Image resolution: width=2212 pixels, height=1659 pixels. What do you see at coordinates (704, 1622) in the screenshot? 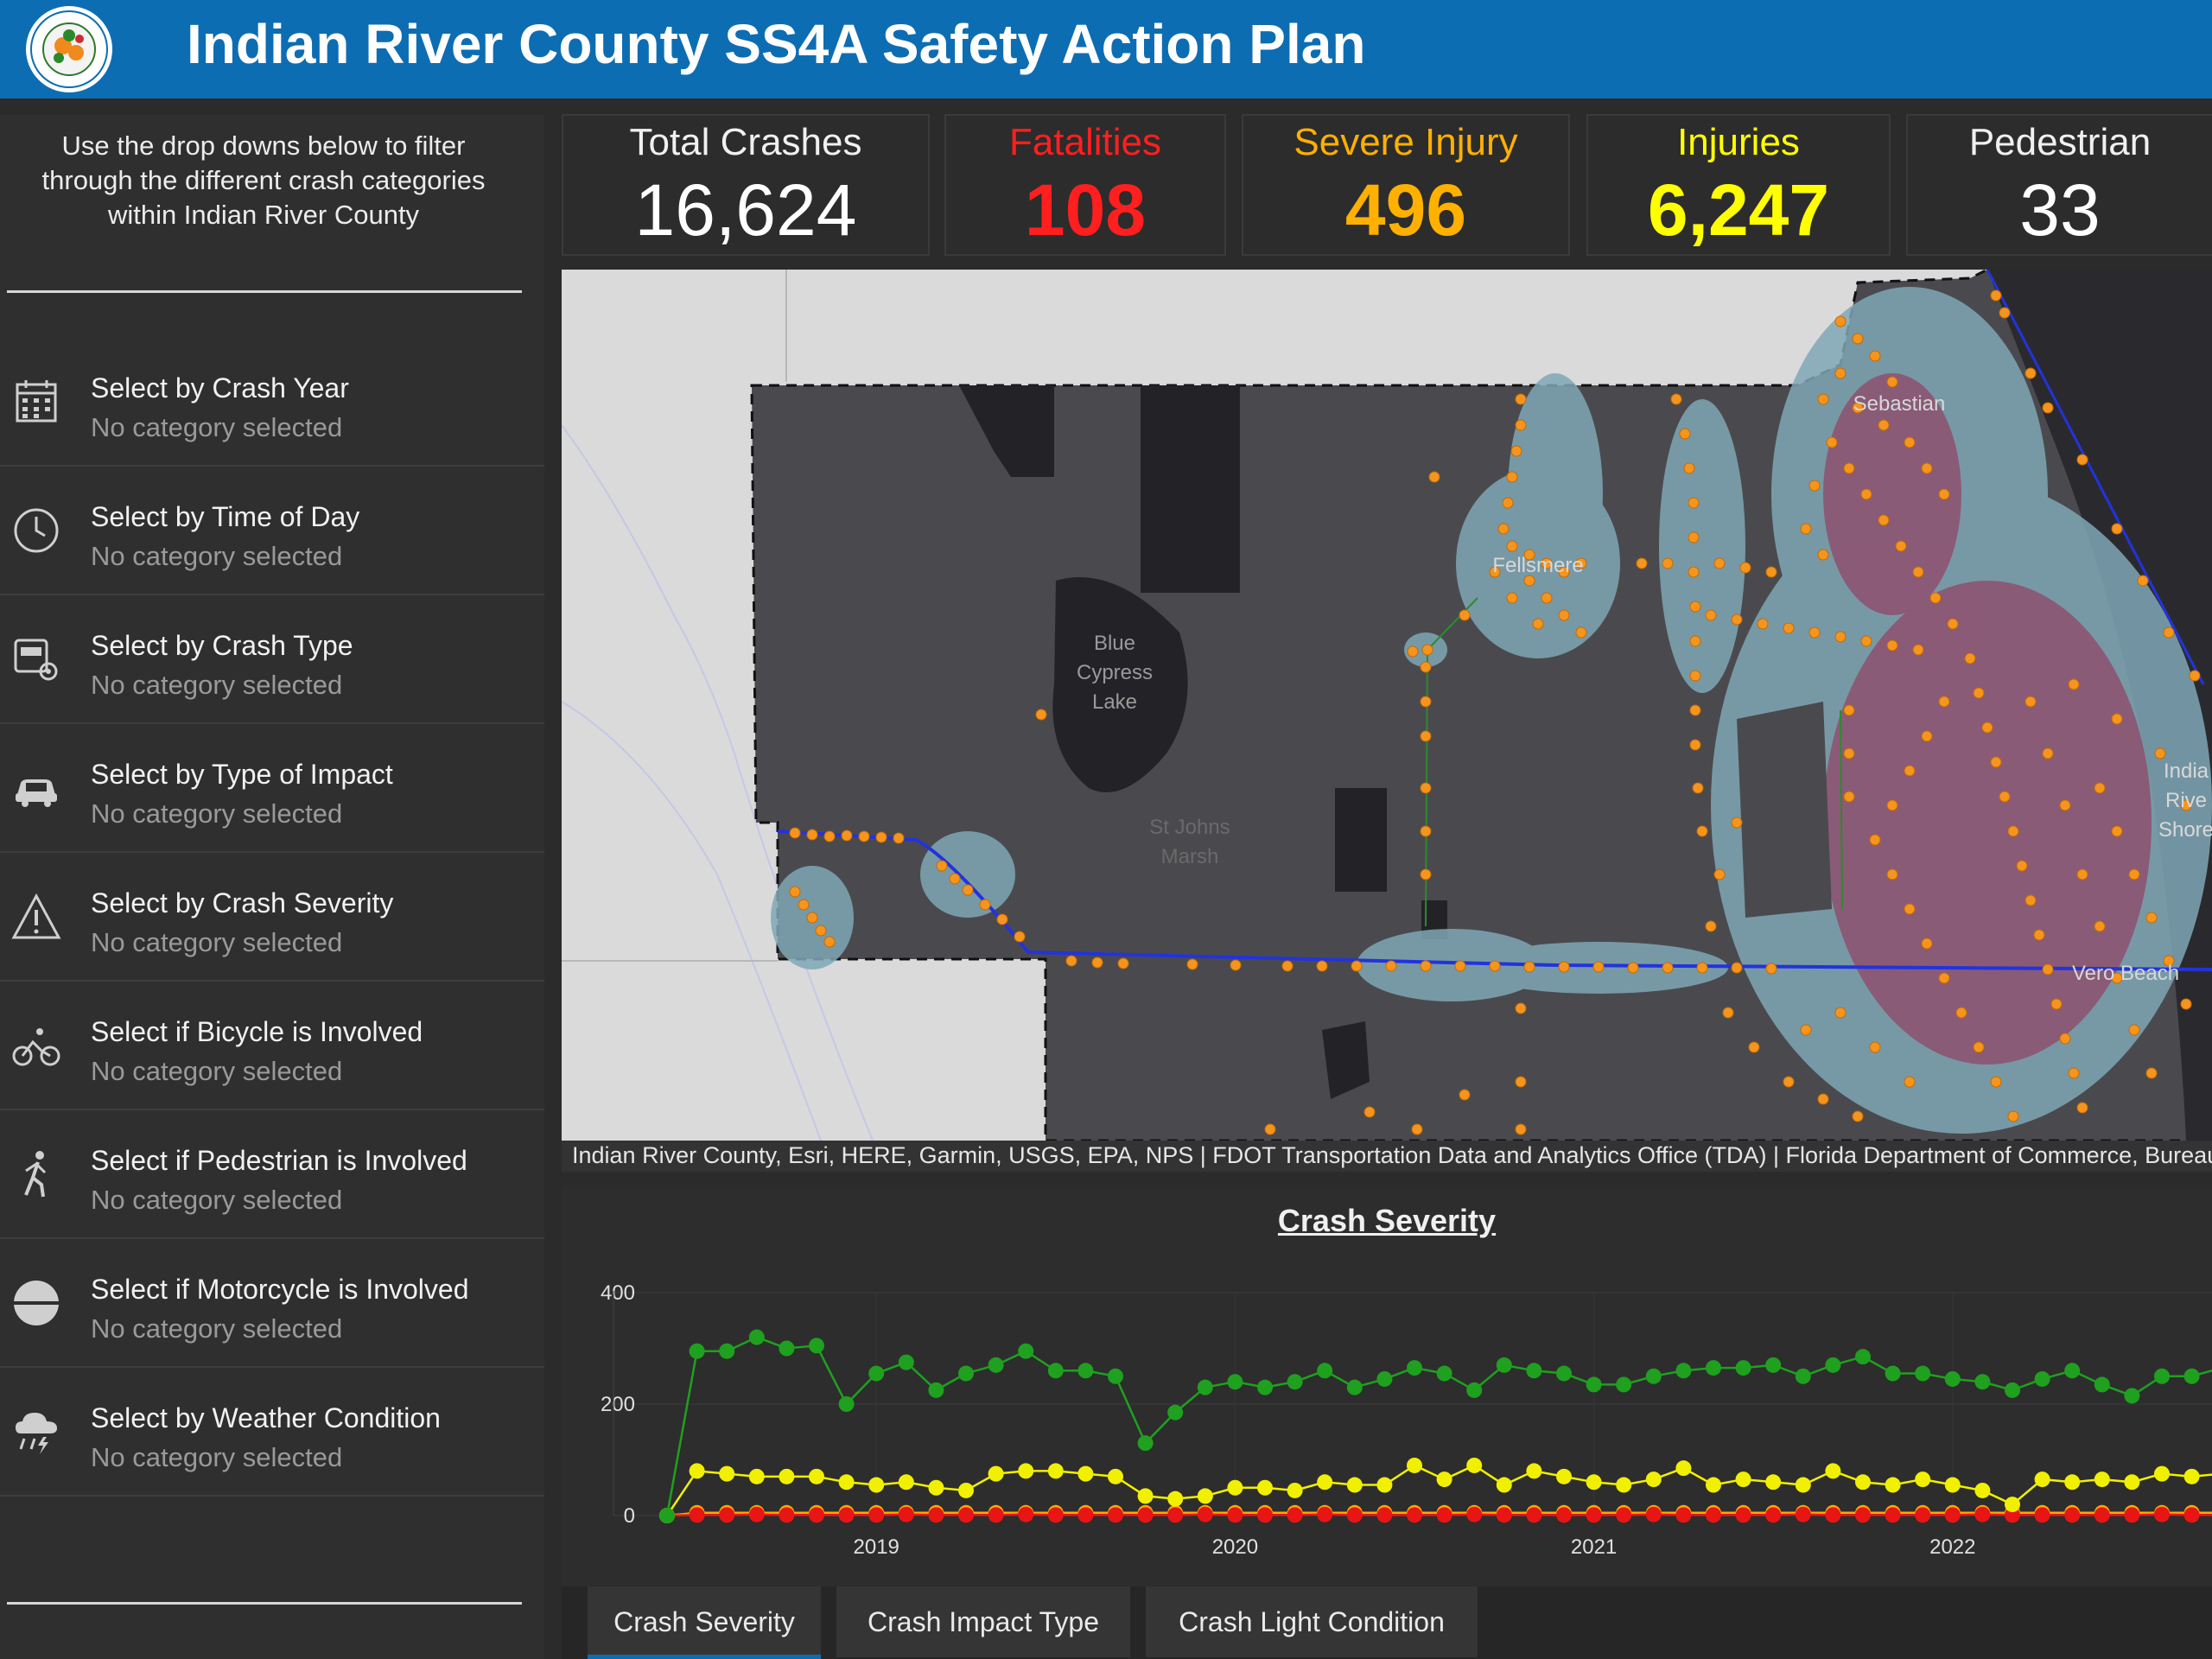
I see `tab-crash-severity: Crash Severity` at bounding box center [704, 1622].